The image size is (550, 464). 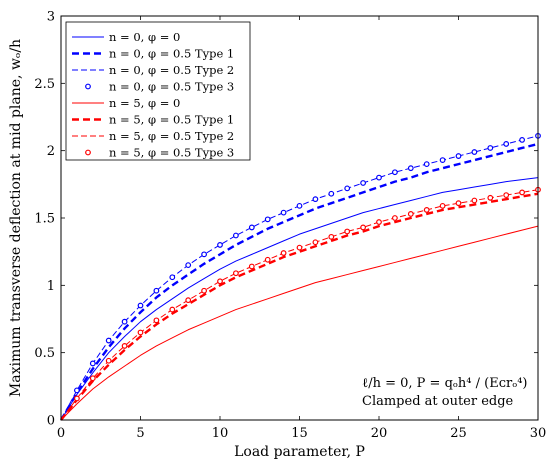 I want to click on legend-item: n = 5, φ = 0, so click(x=126, y=103).